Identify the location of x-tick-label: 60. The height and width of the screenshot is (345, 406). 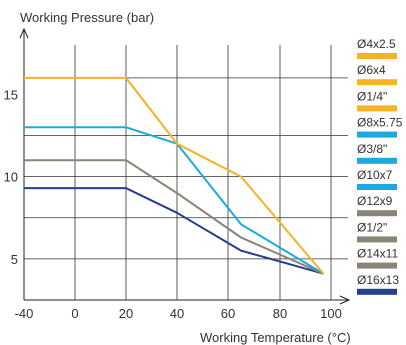
(228, 313).